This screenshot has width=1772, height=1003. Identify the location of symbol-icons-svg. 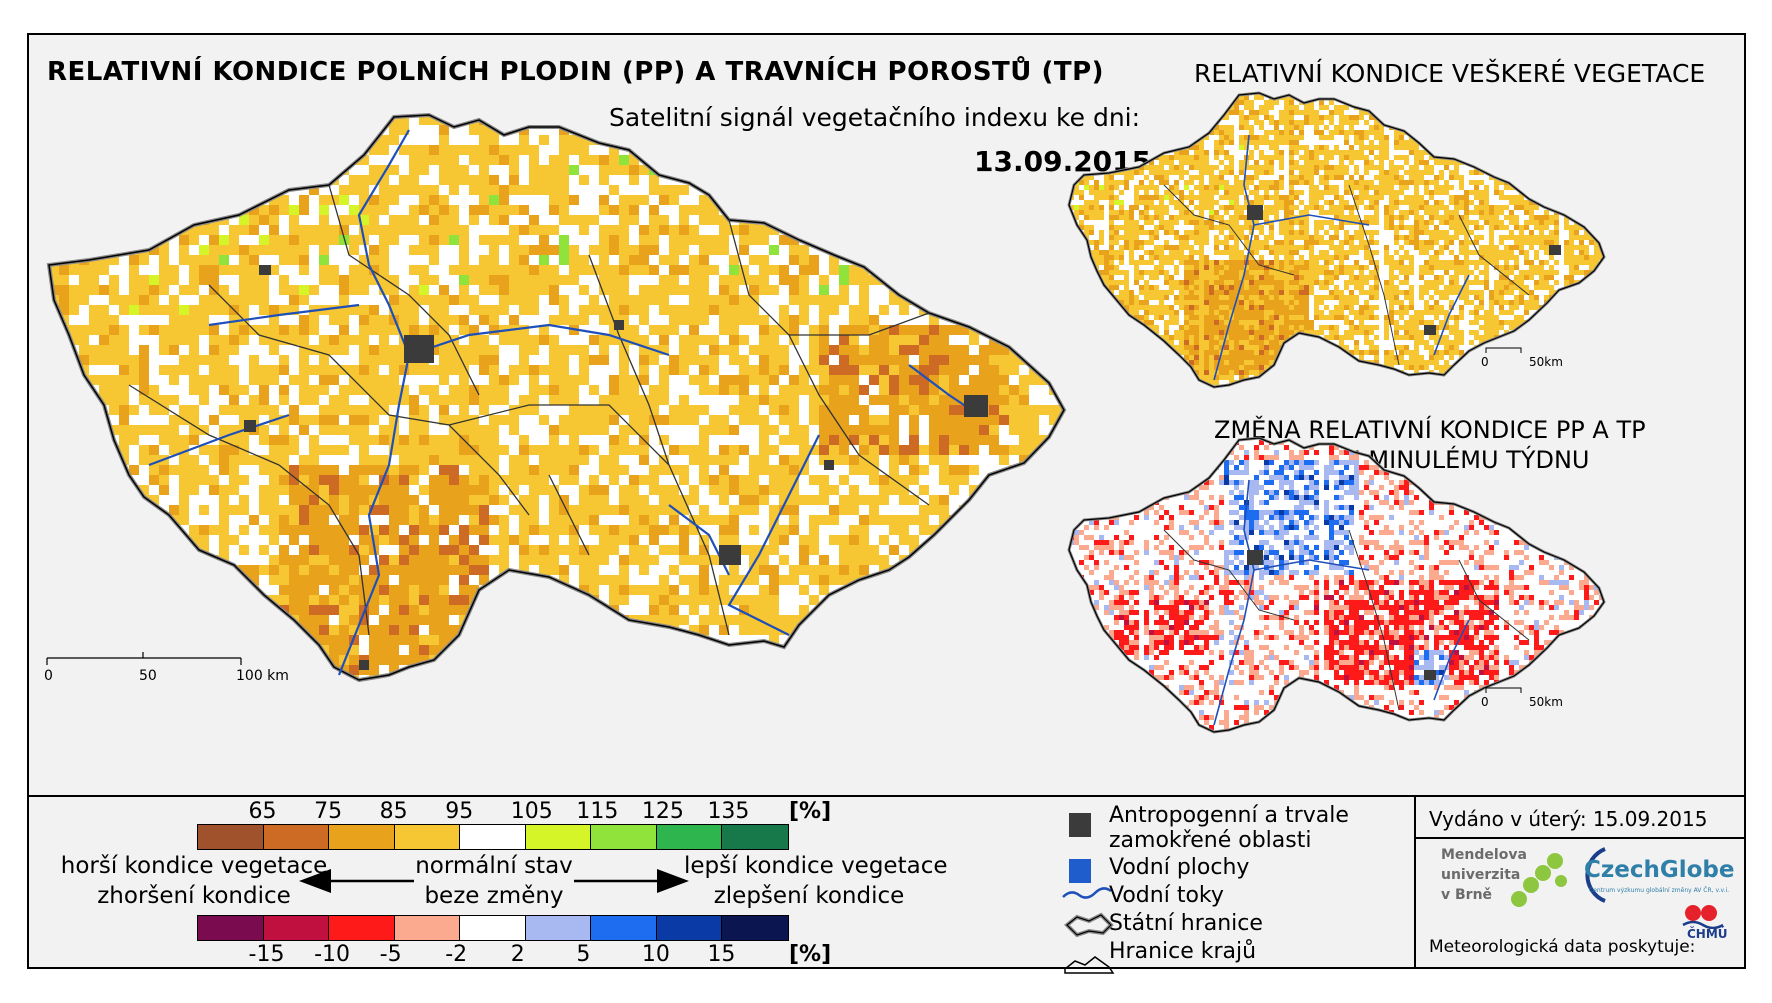
(1088, 930).